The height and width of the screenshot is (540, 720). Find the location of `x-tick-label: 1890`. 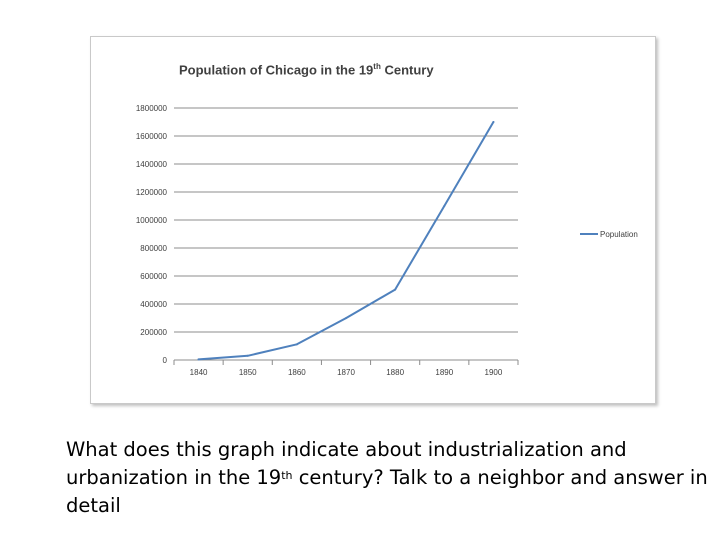

x-tick-label: 1890 is located at coordinates (444, 372).